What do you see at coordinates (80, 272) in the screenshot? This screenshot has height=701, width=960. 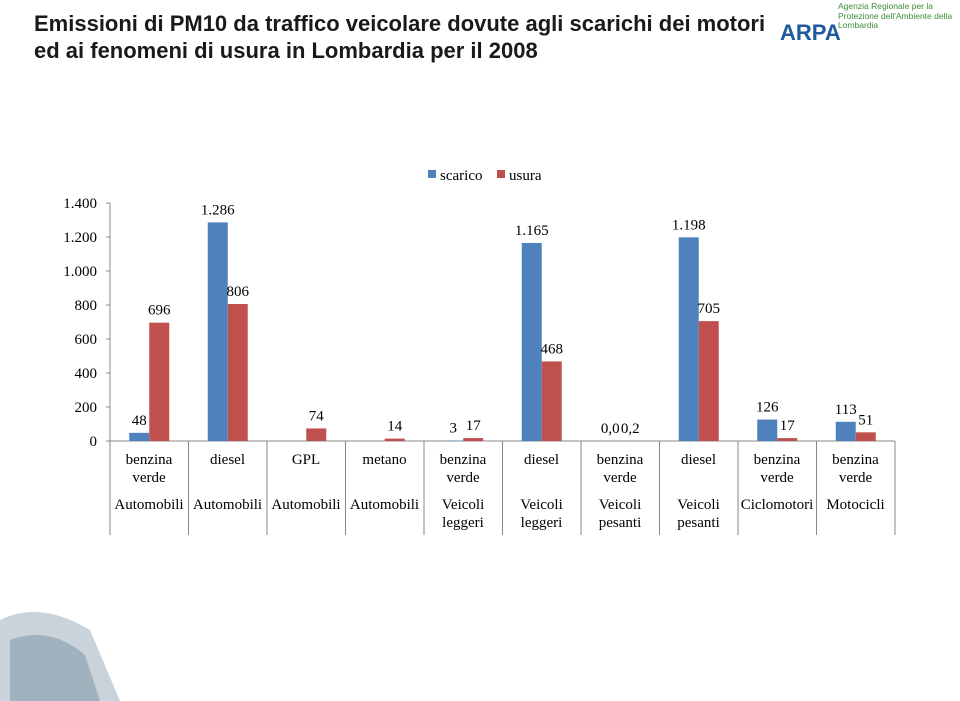 I see `y-tick-label: 1.000` at bounding box center [80, 272].